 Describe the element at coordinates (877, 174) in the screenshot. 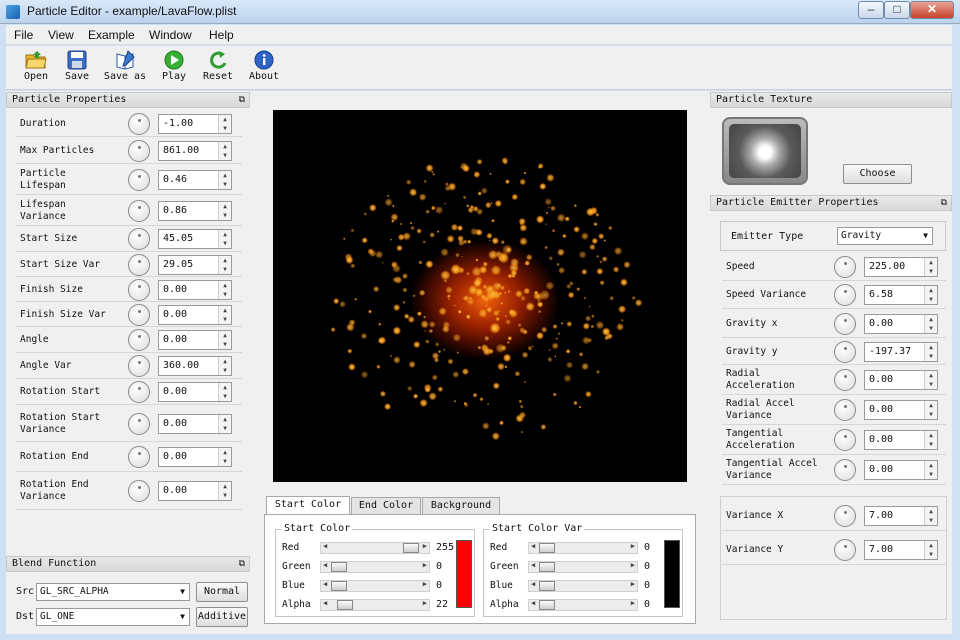

I see `choose-texture-button: Choose` at that location.